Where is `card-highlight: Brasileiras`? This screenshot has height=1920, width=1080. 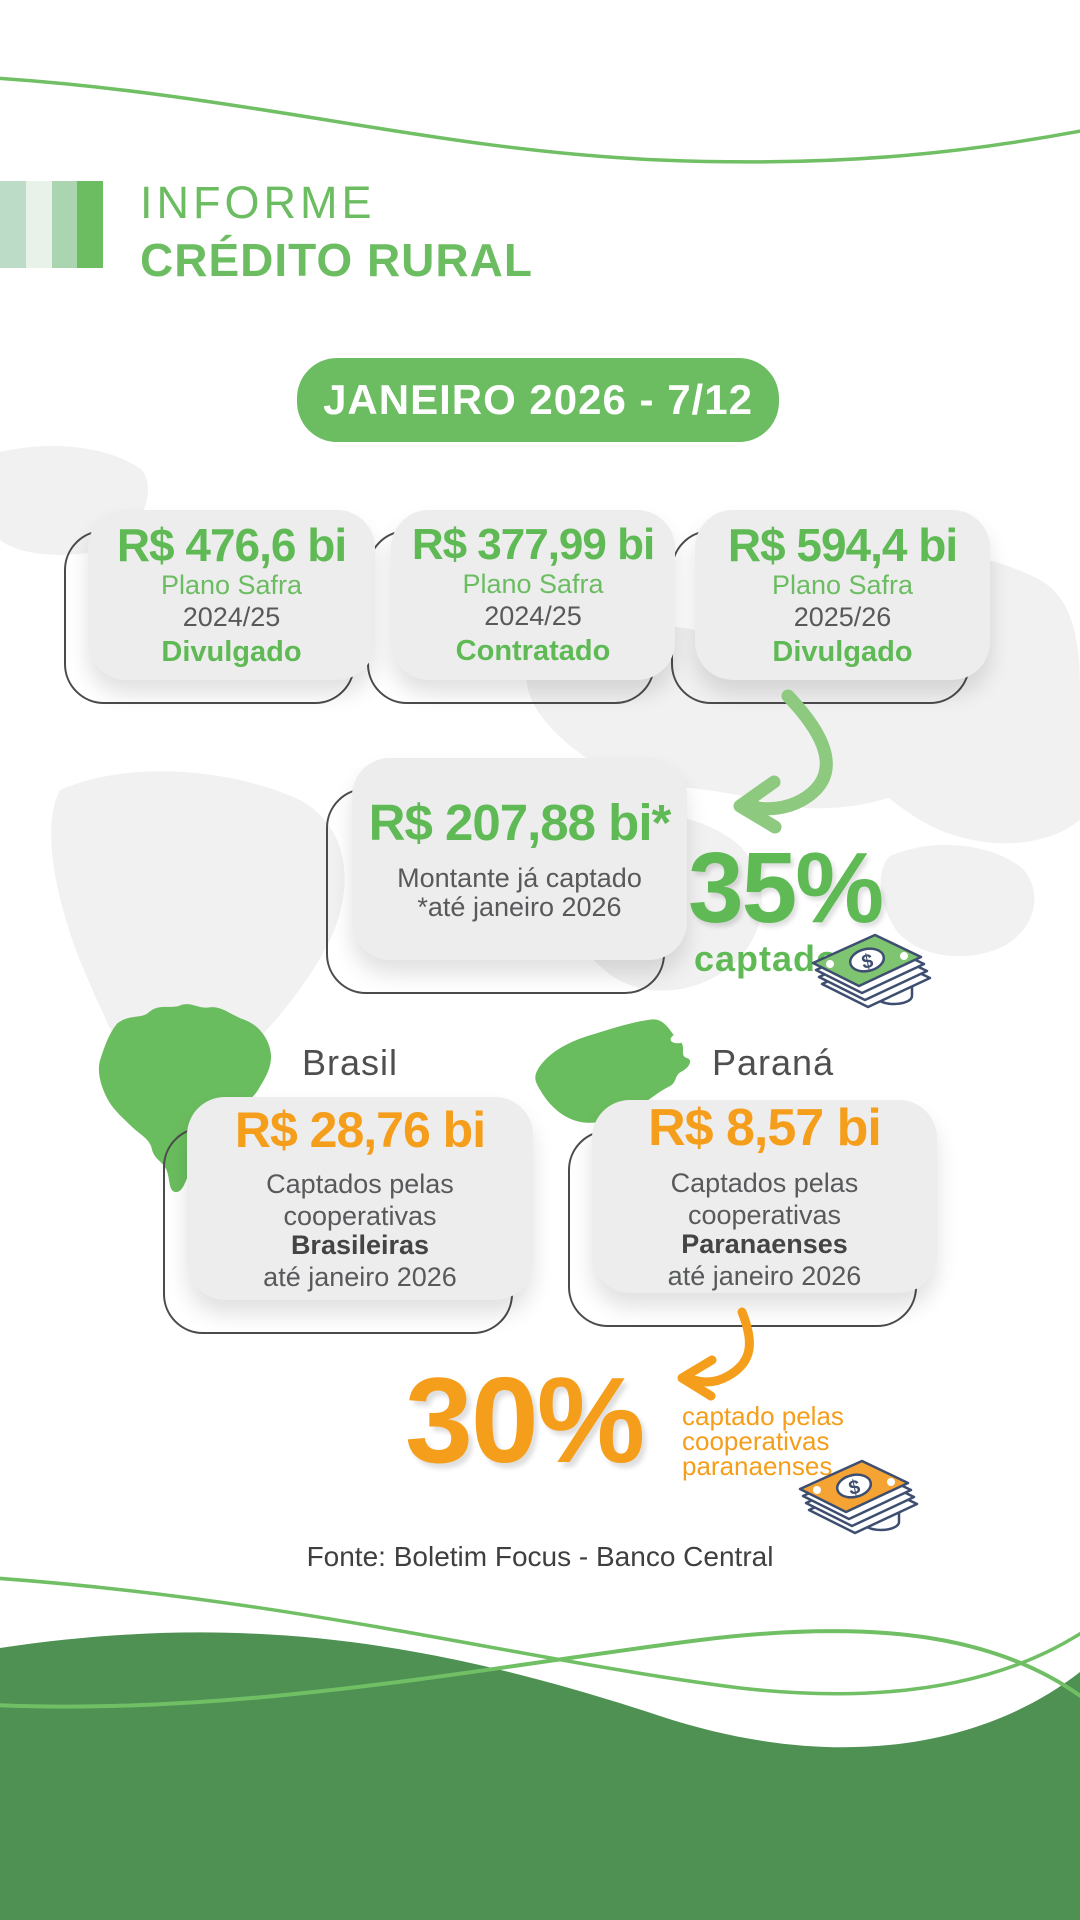
card-highlight: Brasileiras is located at coordinates (360, 1245).